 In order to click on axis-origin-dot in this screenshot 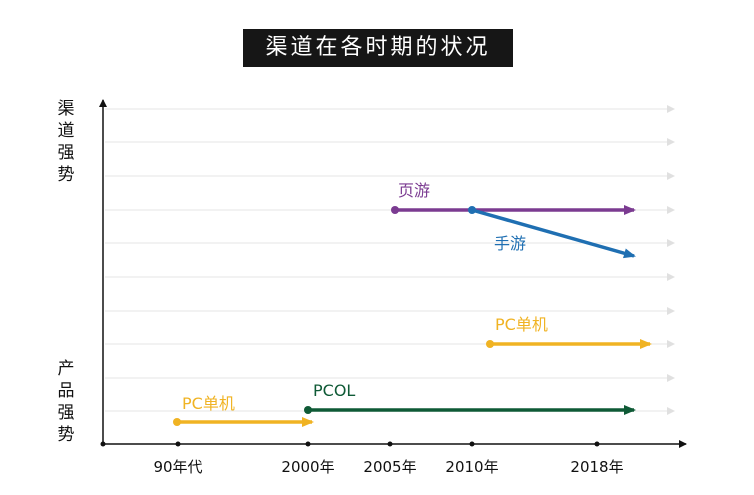, I will do `click(103, 444)`.